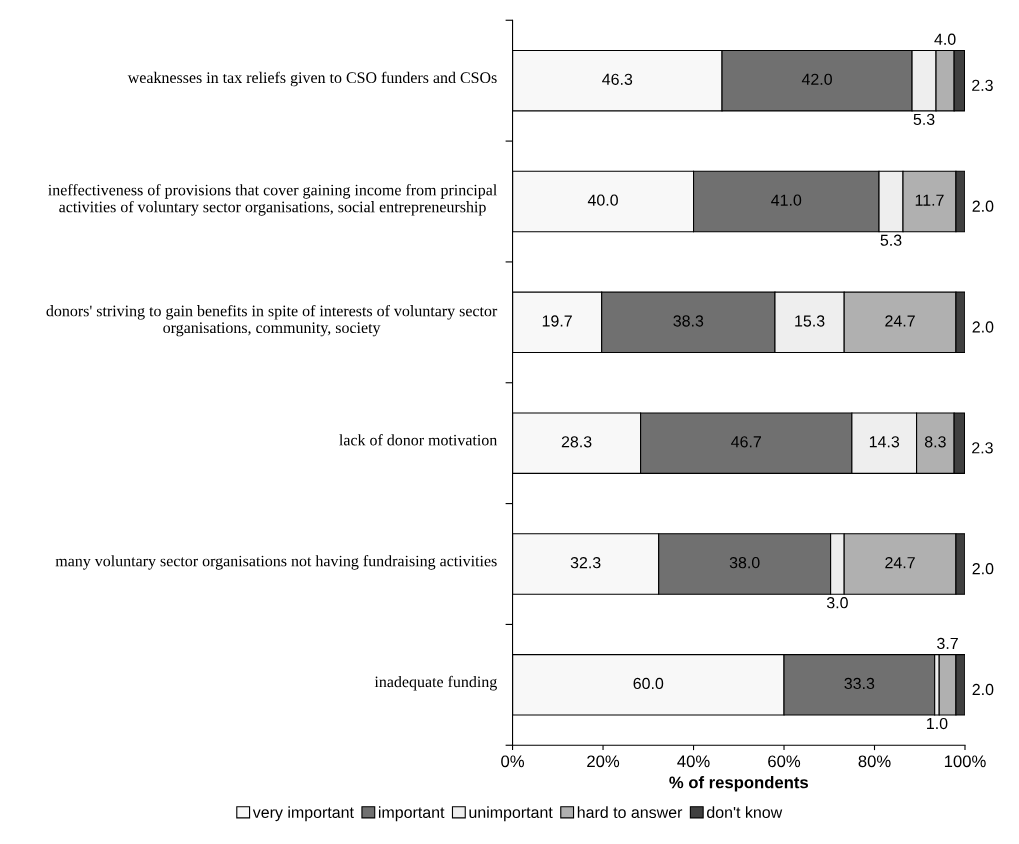 The width and height of the screenshot is (1019, 844). Describe the element at coordinates (937, 723) in the screenshot. I see `data-label: 1.0` at that location.